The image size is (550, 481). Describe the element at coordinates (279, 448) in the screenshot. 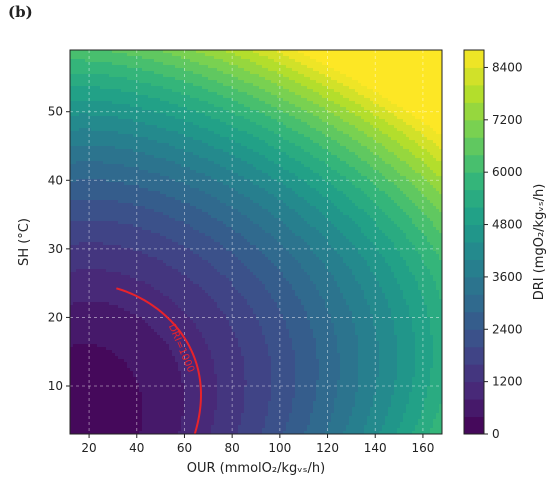

I see `x-tick-label: 100` at that location.